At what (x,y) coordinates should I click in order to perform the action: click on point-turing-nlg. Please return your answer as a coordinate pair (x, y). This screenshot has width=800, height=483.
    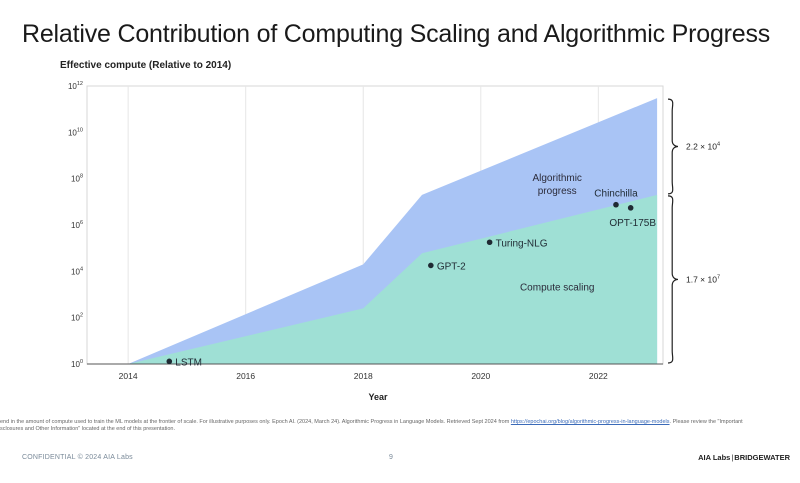
    Looking at the image, I should click on (489, 242).